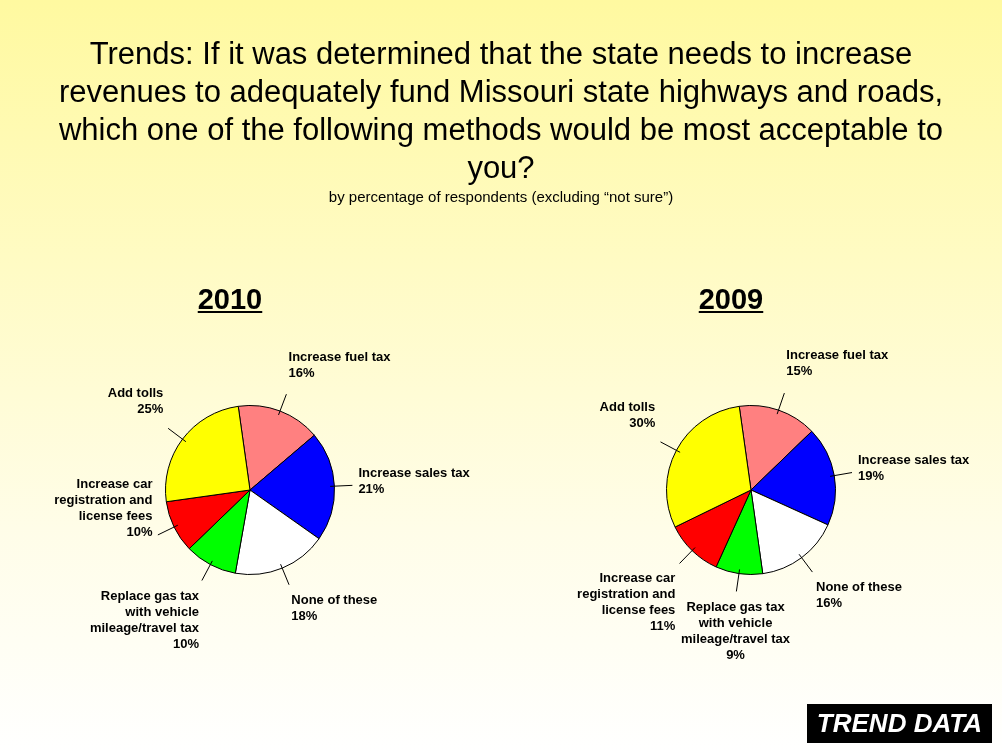  What do you see at coordinates (642, 423) in the screenshot?
I see `data-label: 30%` at bounding box center [642, 423].